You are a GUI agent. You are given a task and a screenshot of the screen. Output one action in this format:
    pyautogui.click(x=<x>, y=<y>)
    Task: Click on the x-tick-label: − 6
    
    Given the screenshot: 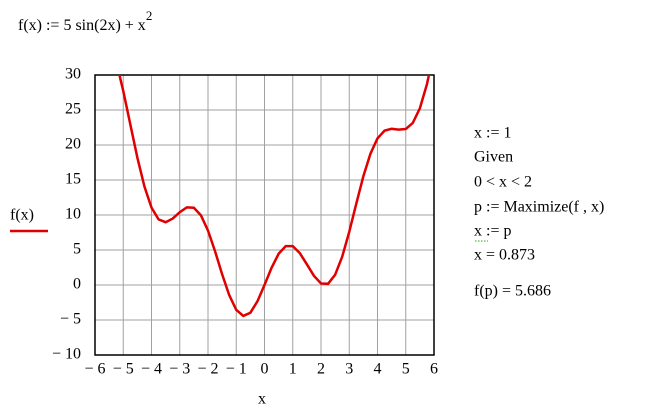 What is the action you would take?
    pyautogui.click(x=94, y=369)
    